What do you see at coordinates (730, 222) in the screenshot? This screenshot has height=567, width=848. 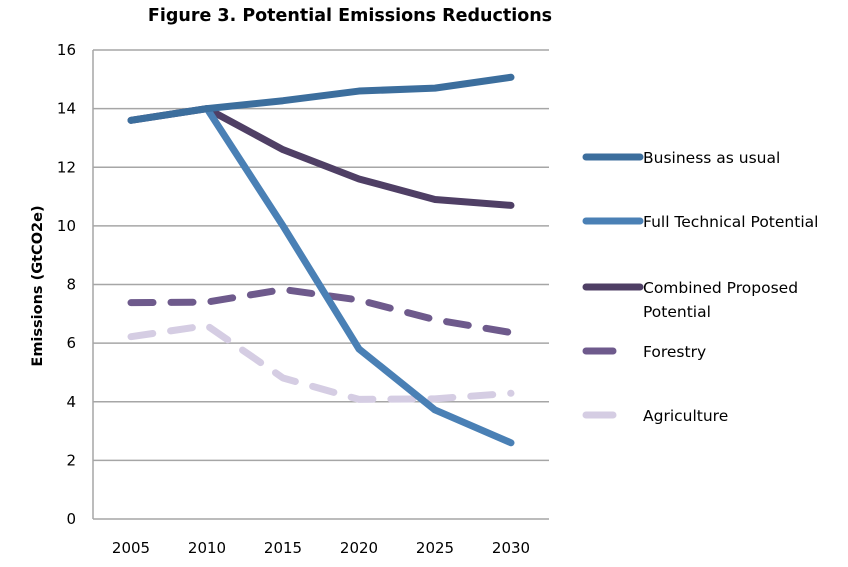 I see `legend-label-full-technical-potential: Full Technical Potential` at bounding box center [730, 222].